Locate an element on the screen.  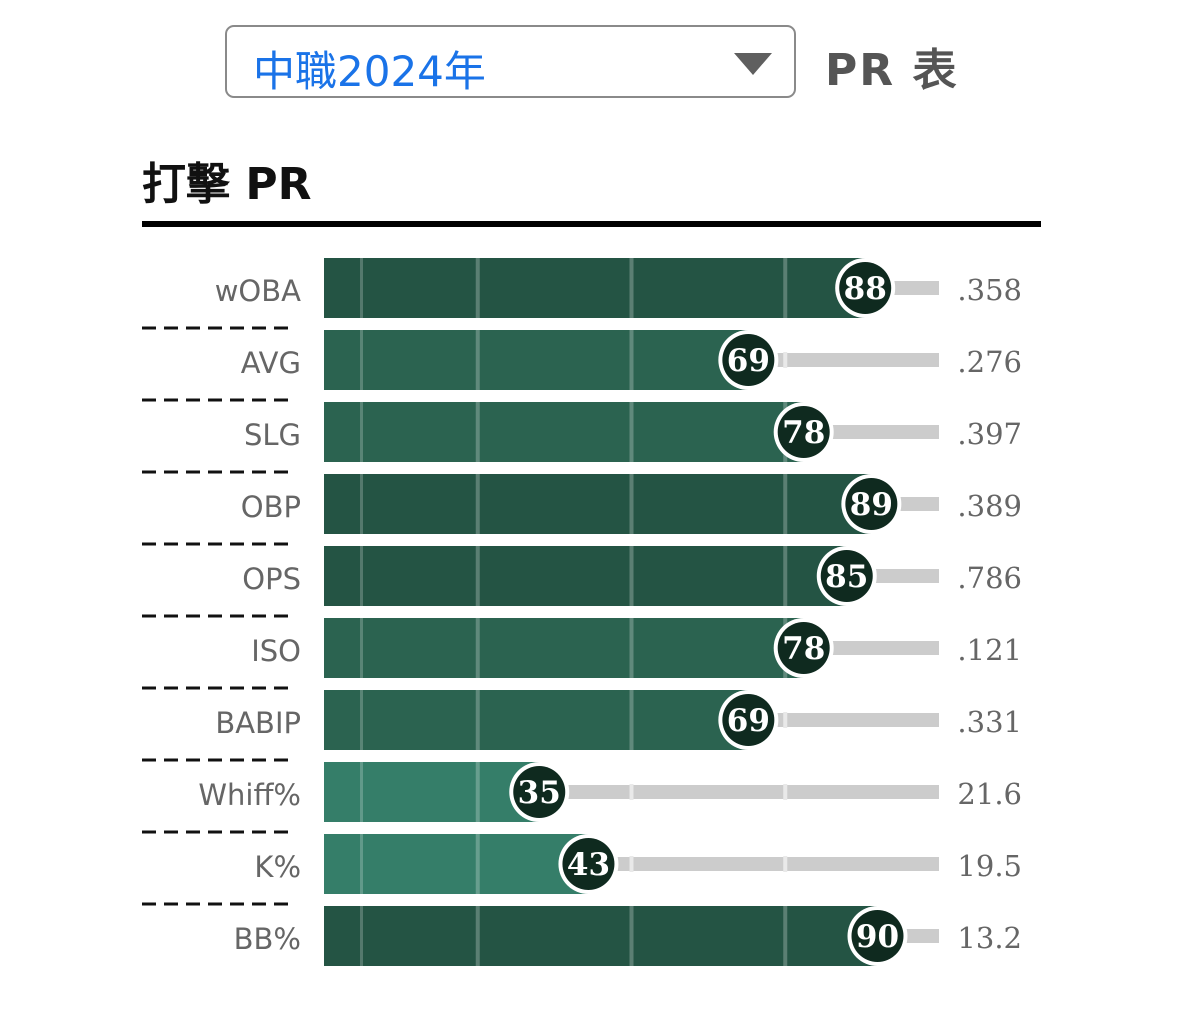
season-select: 中職2024年 is located at coordinates (510, 61).